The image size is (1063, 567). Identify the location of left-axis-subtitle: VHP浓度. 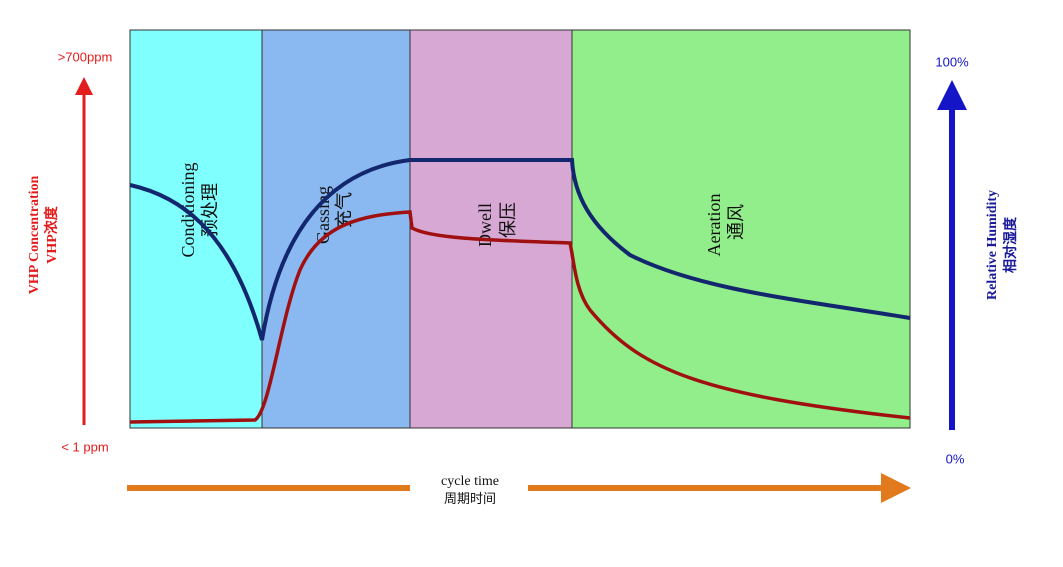
(51, 234).